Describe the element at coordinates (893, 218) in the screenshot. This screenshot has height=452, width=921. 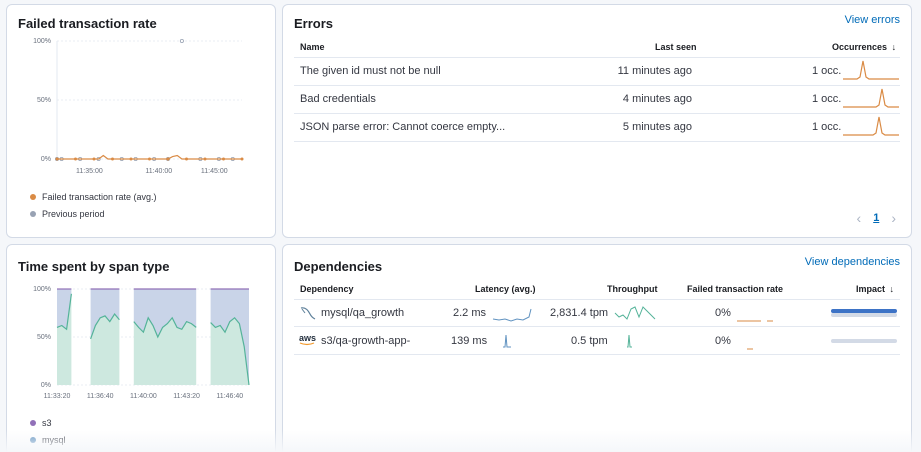
I see `chevron-right-icon: ›` at that location.